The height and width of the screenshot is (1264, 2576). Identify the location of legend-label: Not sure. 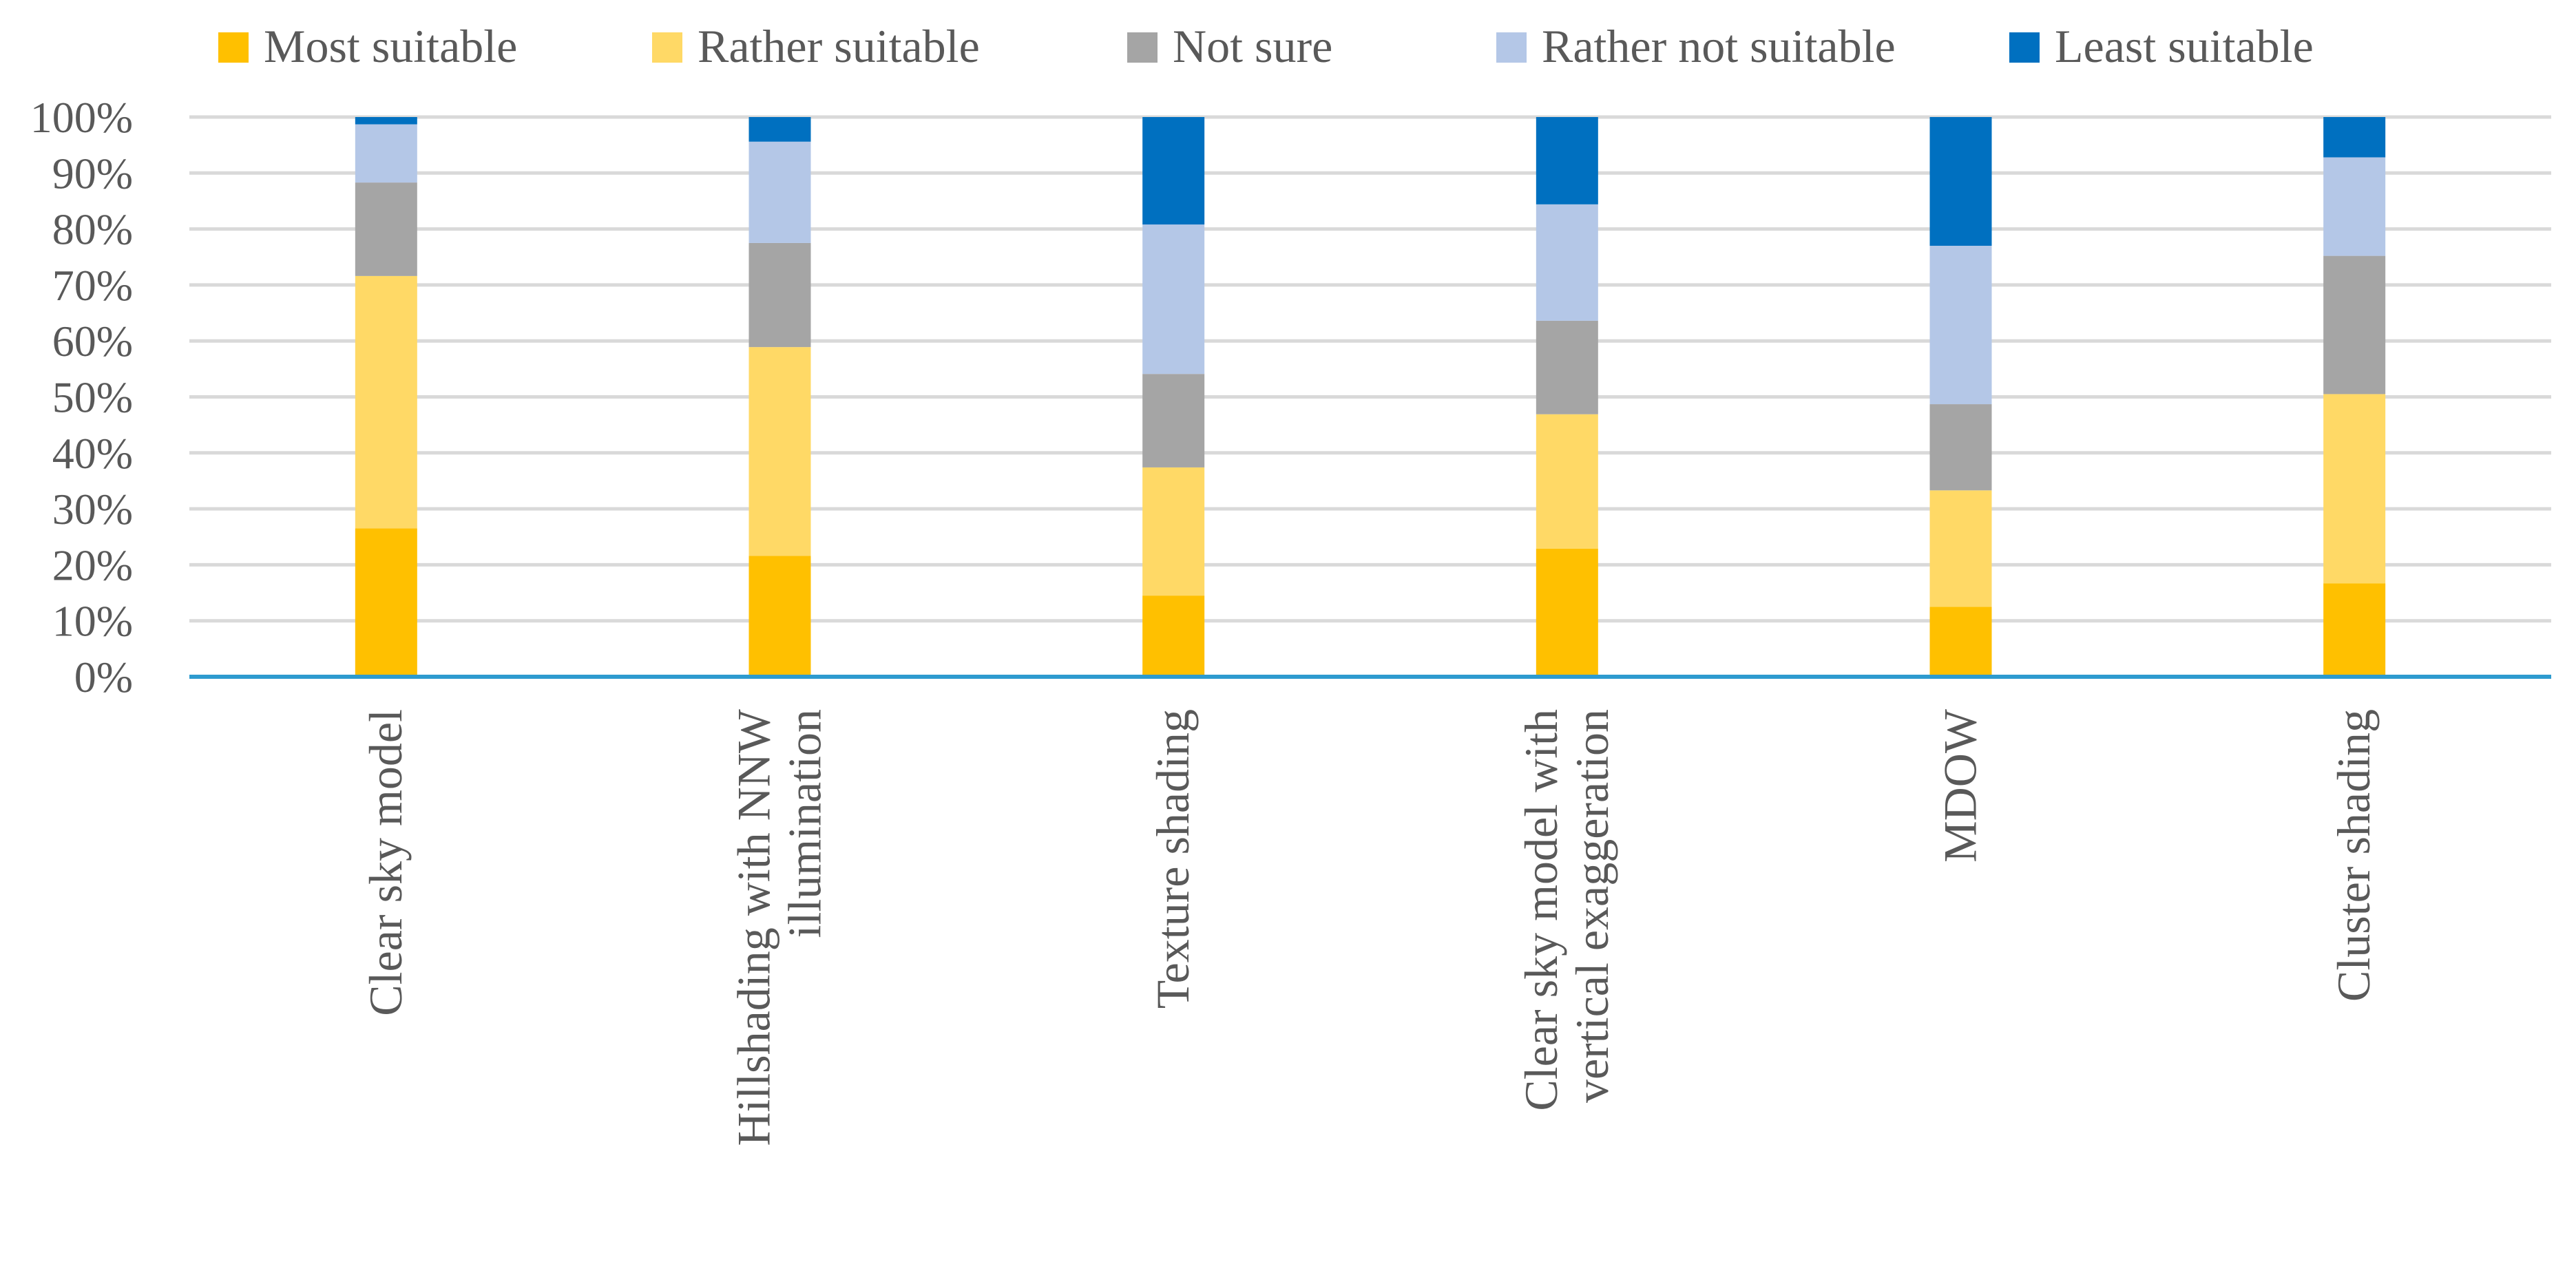
(1252, 46).